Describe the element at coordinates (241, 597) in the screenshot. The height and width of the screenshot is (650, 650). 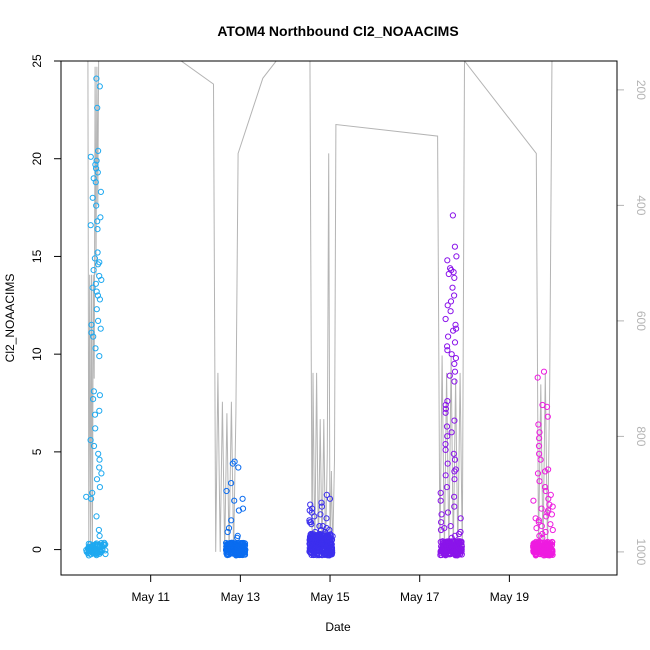
I see `x-tick-label: May 13` at that location.